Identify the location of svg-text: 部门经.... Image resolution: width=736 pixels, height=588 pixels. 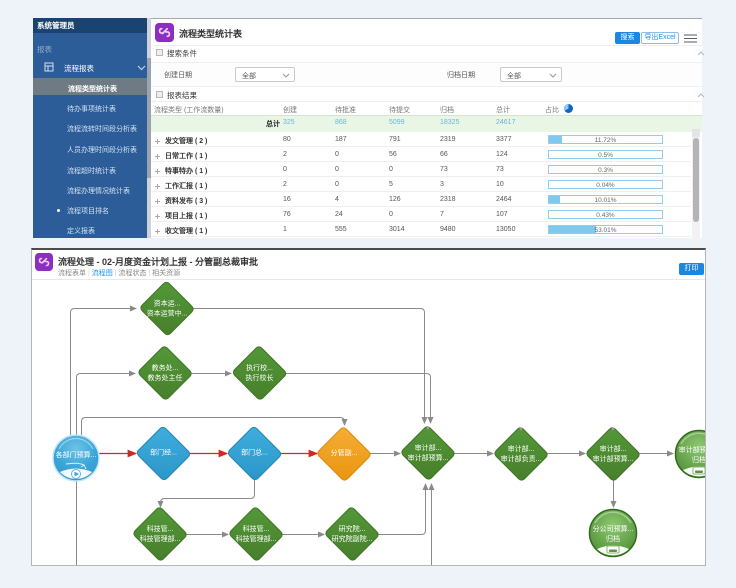
(163, 452).